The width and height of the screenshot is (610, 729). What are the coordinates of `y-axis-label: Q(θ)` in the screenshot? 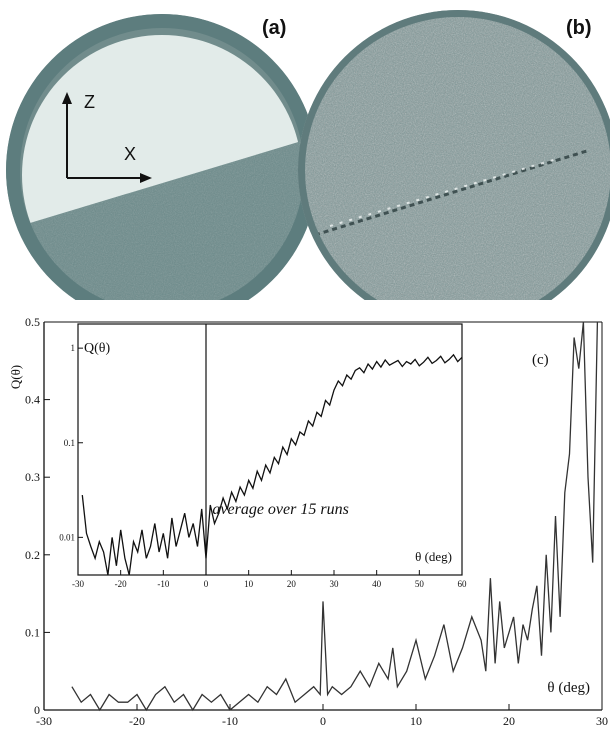 It's located at (15, 377).